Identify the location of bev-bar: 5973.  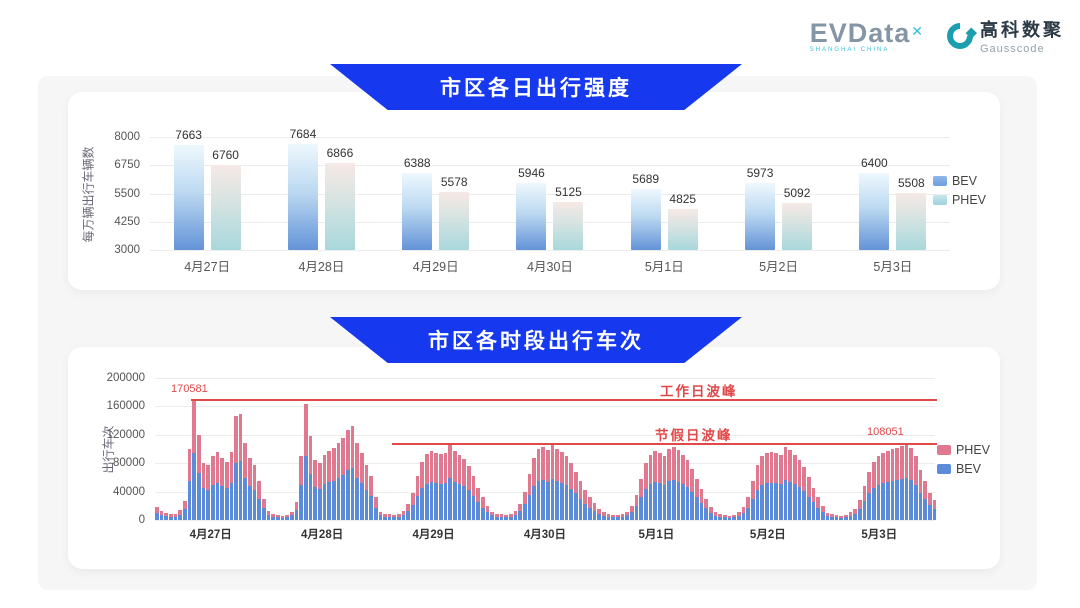
(760, 208).